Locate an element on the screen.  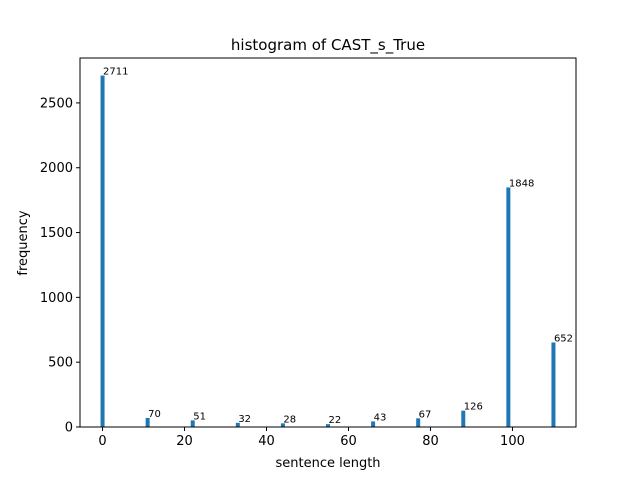
y-tick-label-2: 1000 is located at coordinates (56, 298).